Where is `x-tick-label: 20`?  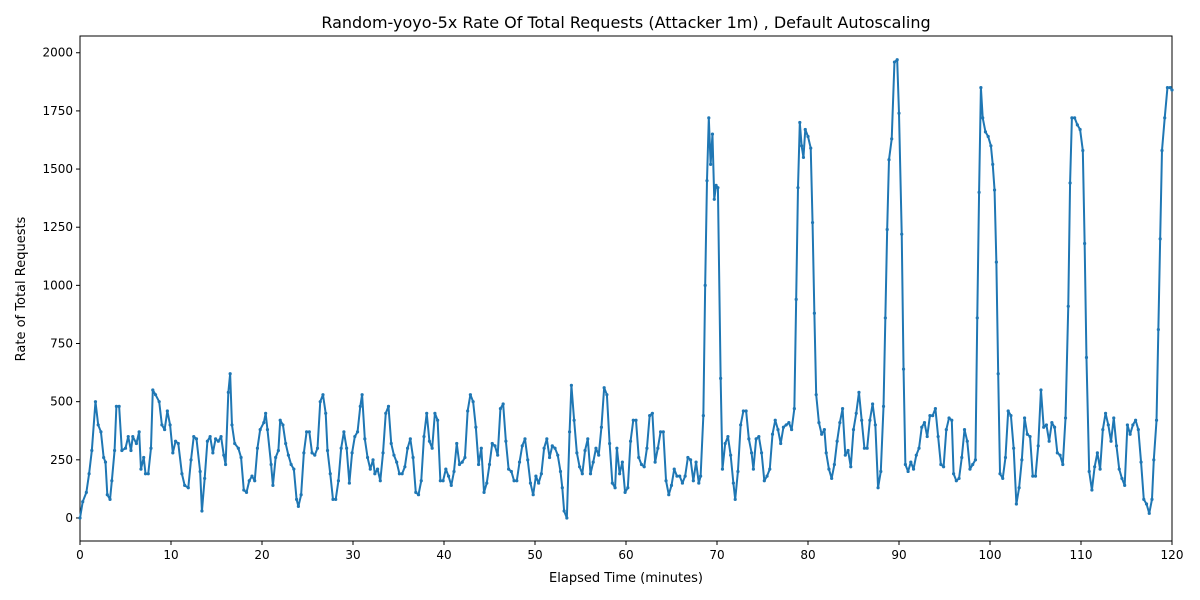 x-tick-label: 20 is located at coordinates (261, 555).